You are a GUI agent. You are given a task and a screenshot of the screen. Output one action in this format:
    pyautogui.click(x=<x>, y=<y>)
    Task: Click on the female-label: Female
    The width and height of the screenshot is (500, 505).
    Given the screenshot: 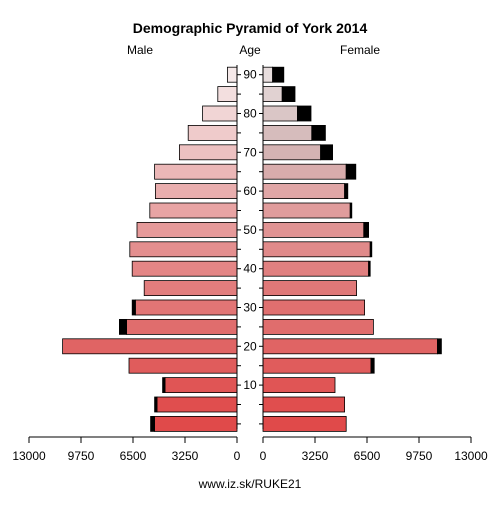 What is the action you would take?
    pyautogui.click(x=360, y=50)
    